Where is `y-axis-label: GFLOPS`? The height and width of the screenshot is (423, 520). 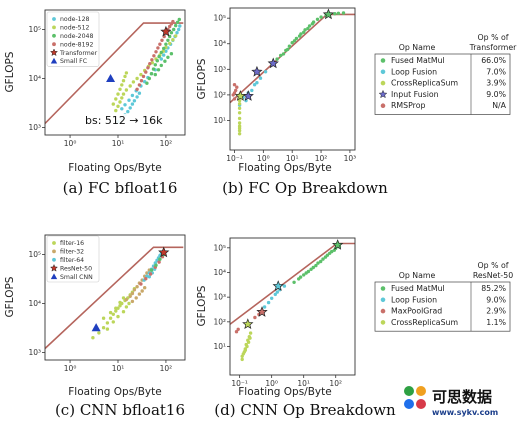
y-axis-label: GFLOPS is located at coordinates (10, 71).